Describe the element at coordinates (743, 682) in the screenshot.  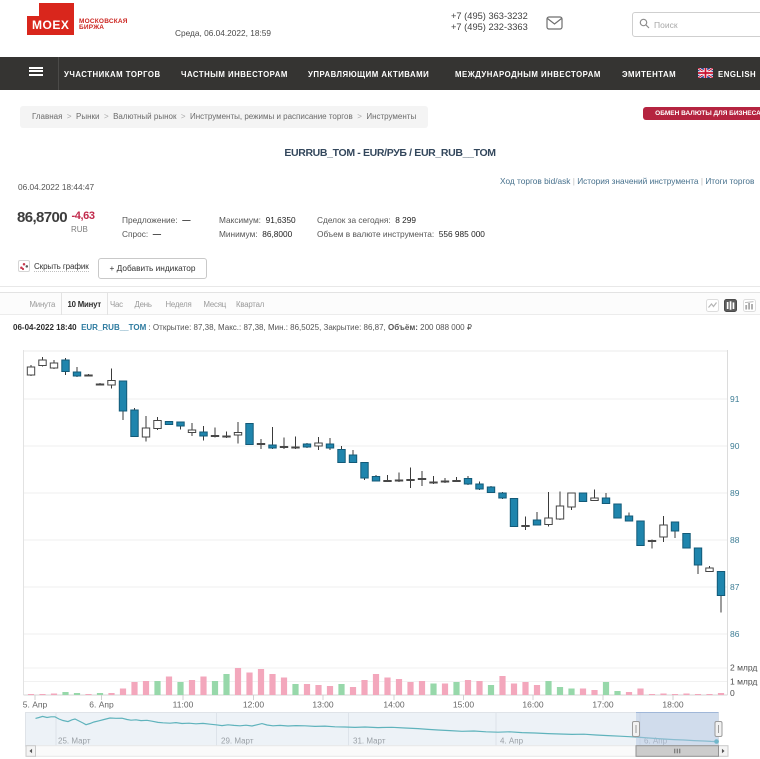
I see `svg-text: 1 млрд` at that location.